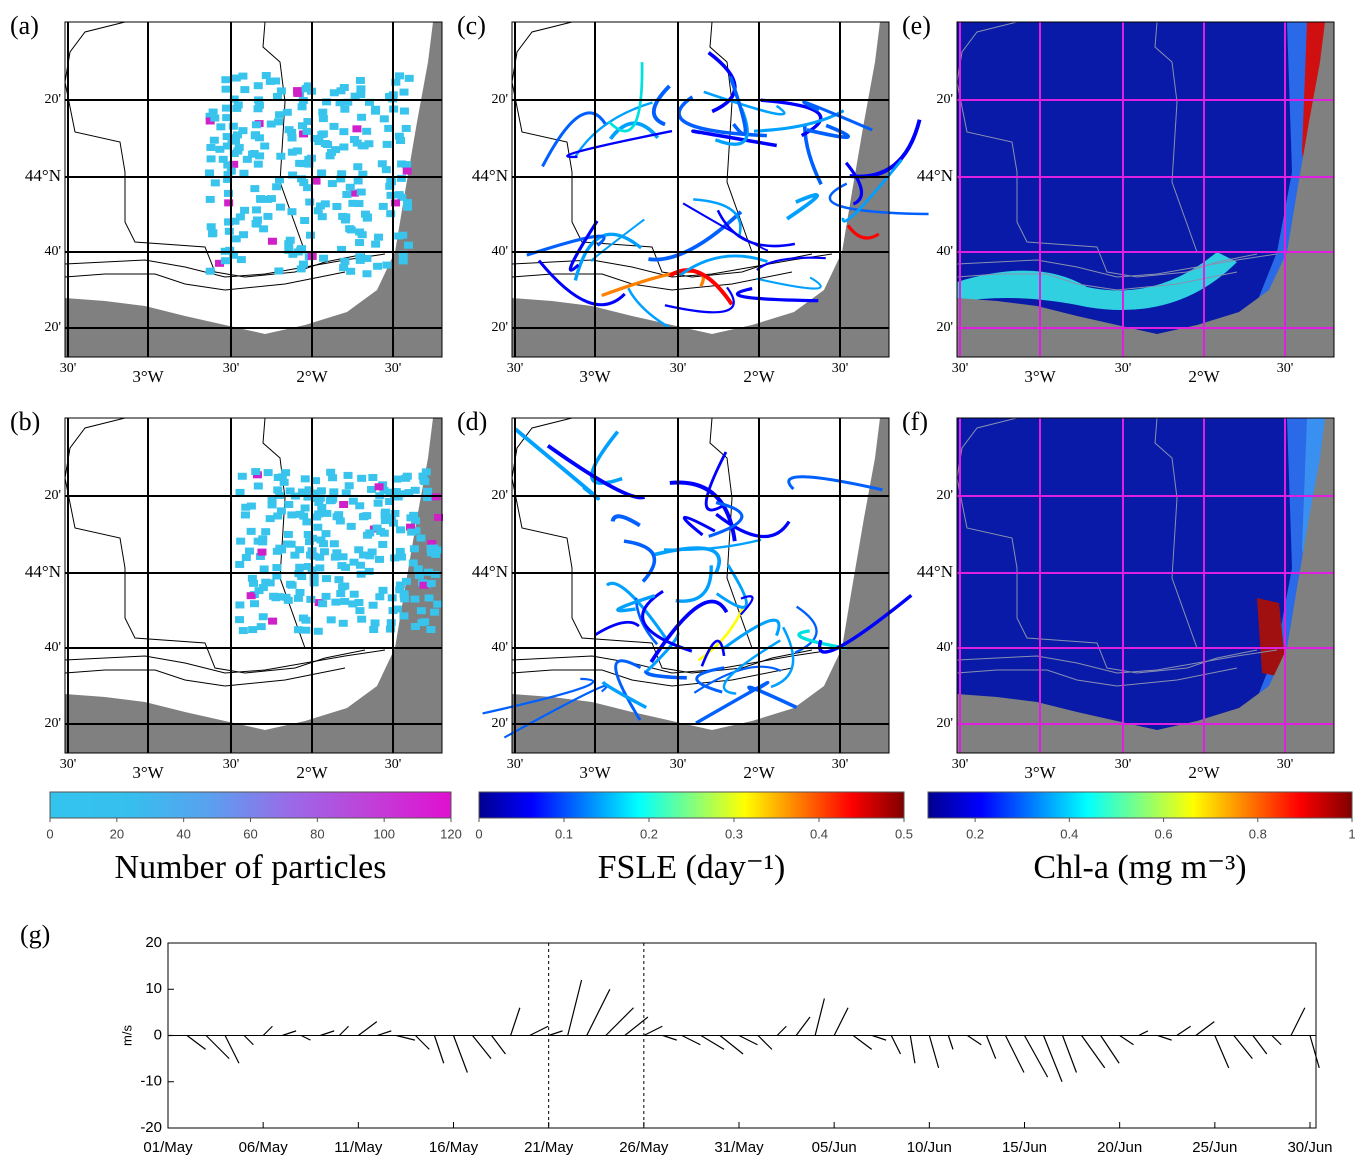 This screenshot has height=1159, width=1368. Describe the element at coordinates (251, 867) in the screenshot. I see `colorbar-label: Number of particles` at that location.